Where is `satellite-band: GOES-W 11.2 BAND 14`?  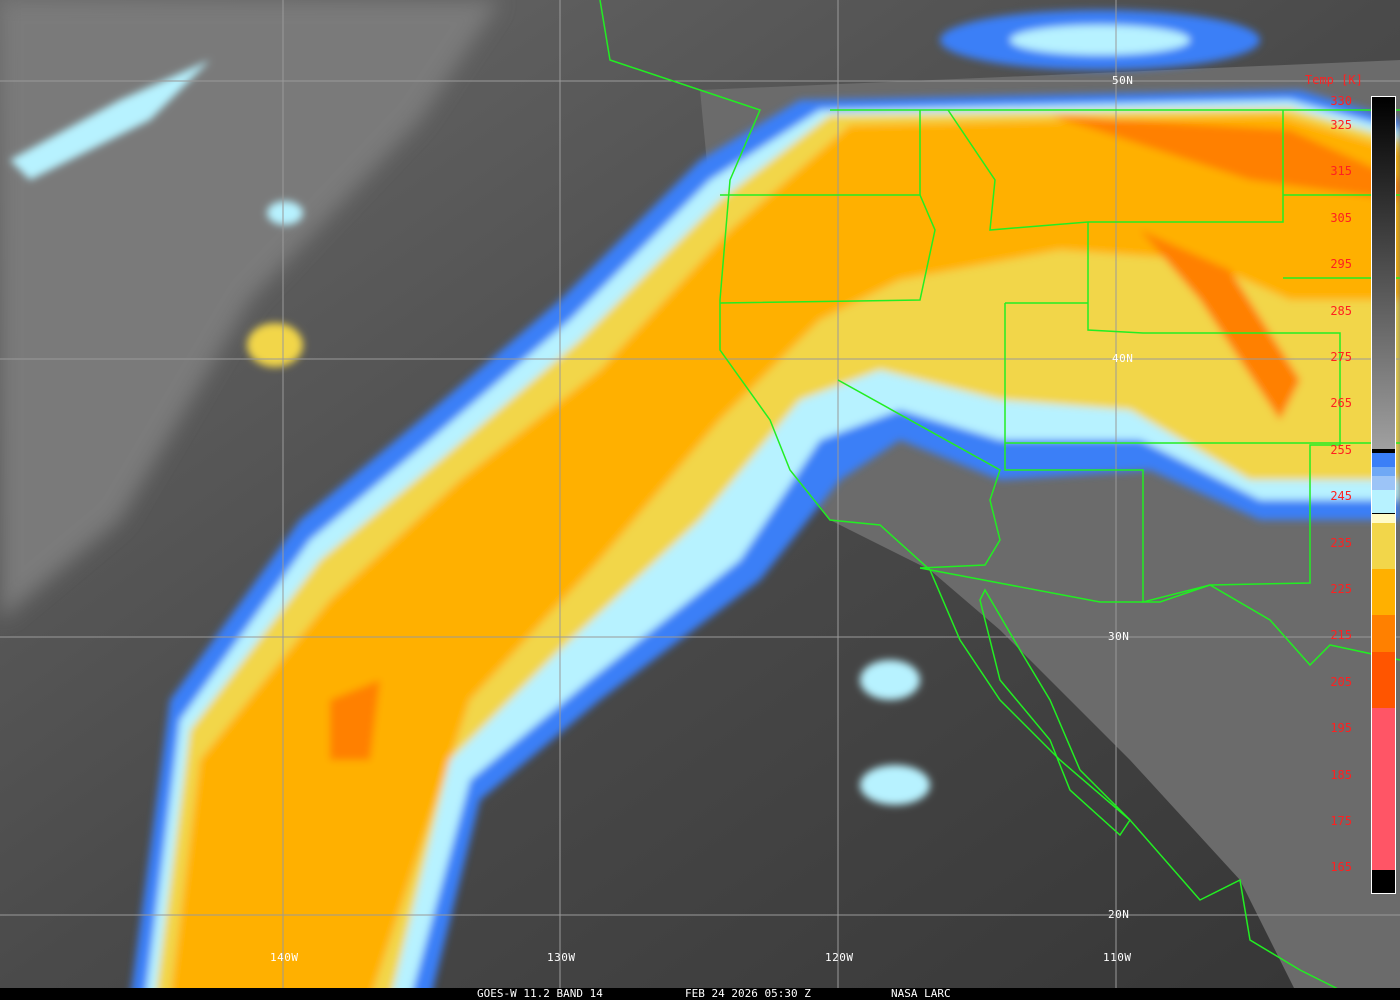 satellite-band: GOES-W 11.2 BAND 14 is located at coordinates (540, 993).